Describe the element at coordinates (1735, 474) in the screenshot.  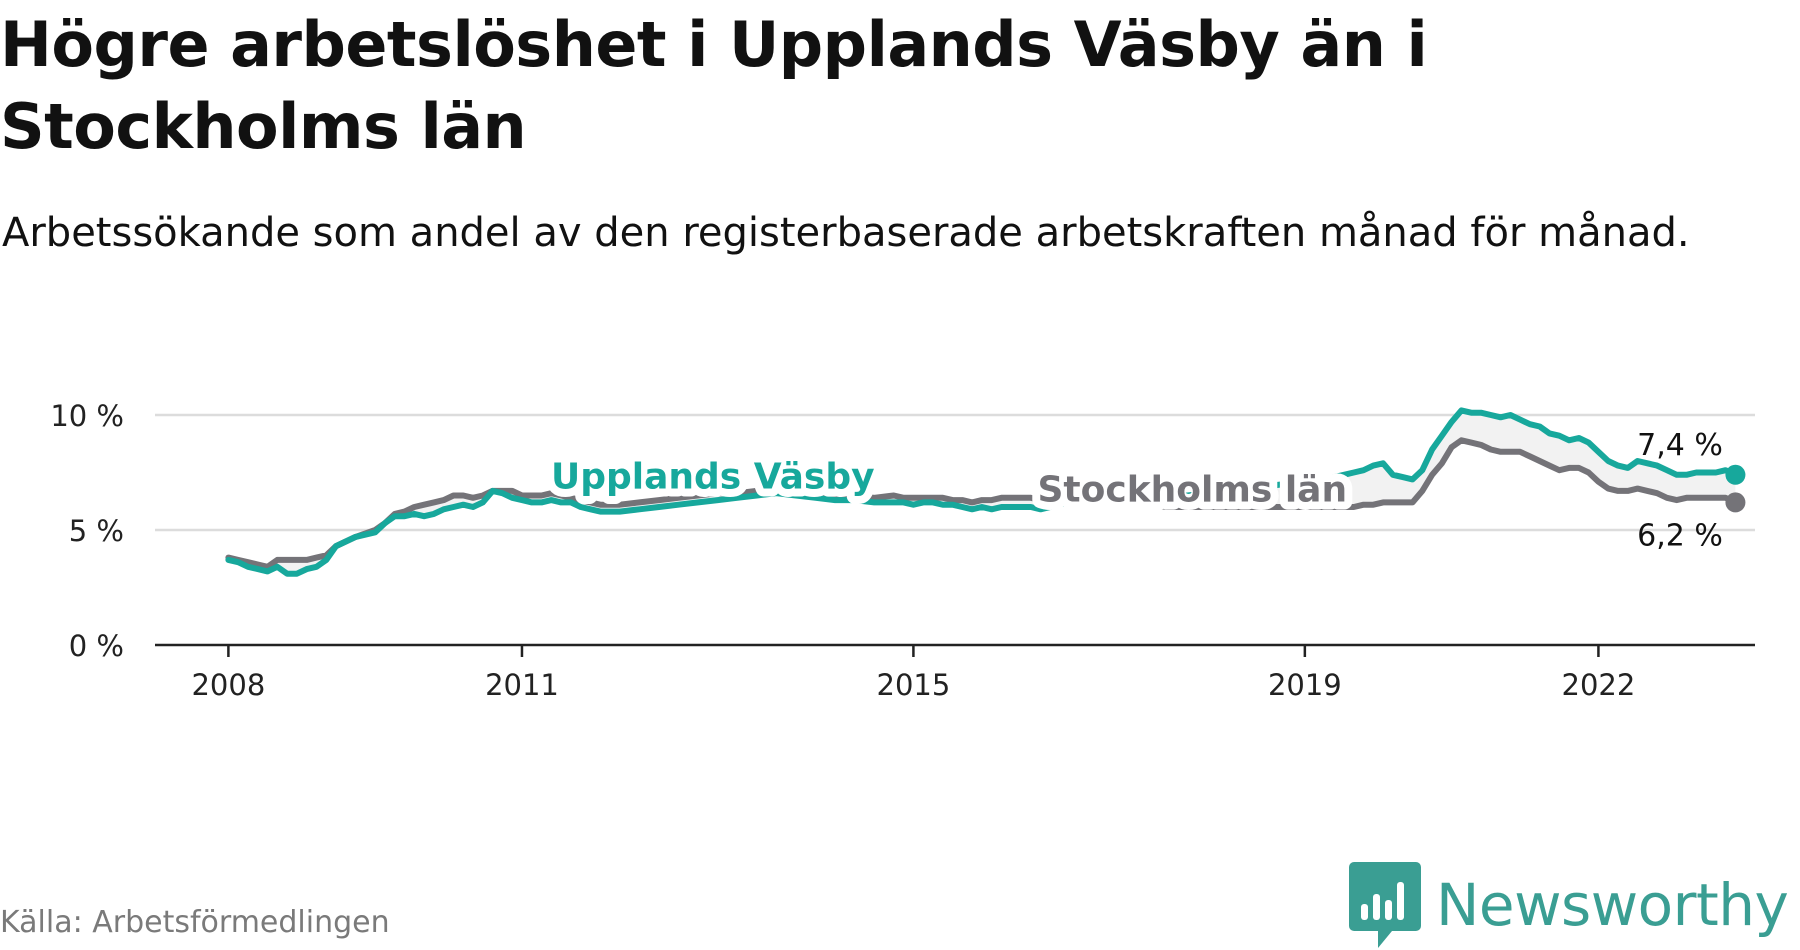
I see `end-point-vasby` at that location.